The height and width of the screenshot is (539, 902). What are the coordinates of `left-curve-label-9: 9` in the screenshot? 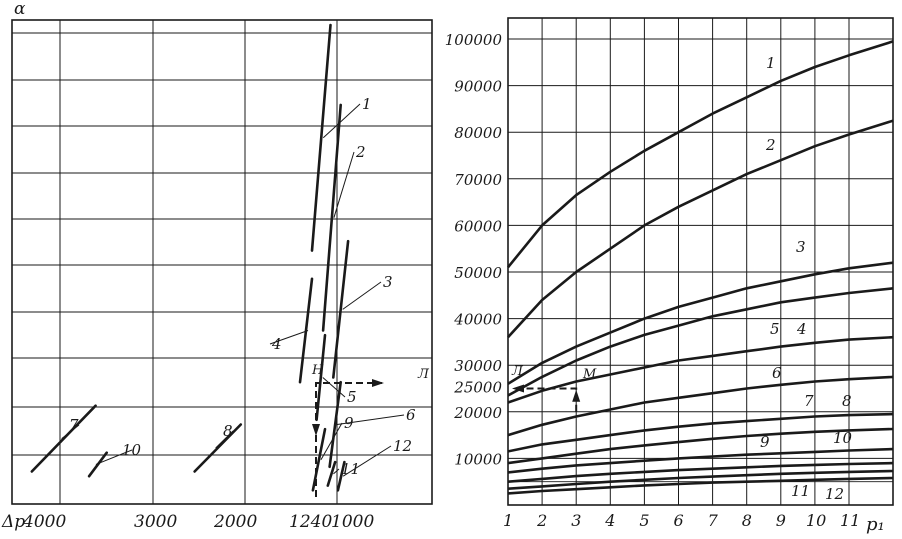 It's located at (349, 423).